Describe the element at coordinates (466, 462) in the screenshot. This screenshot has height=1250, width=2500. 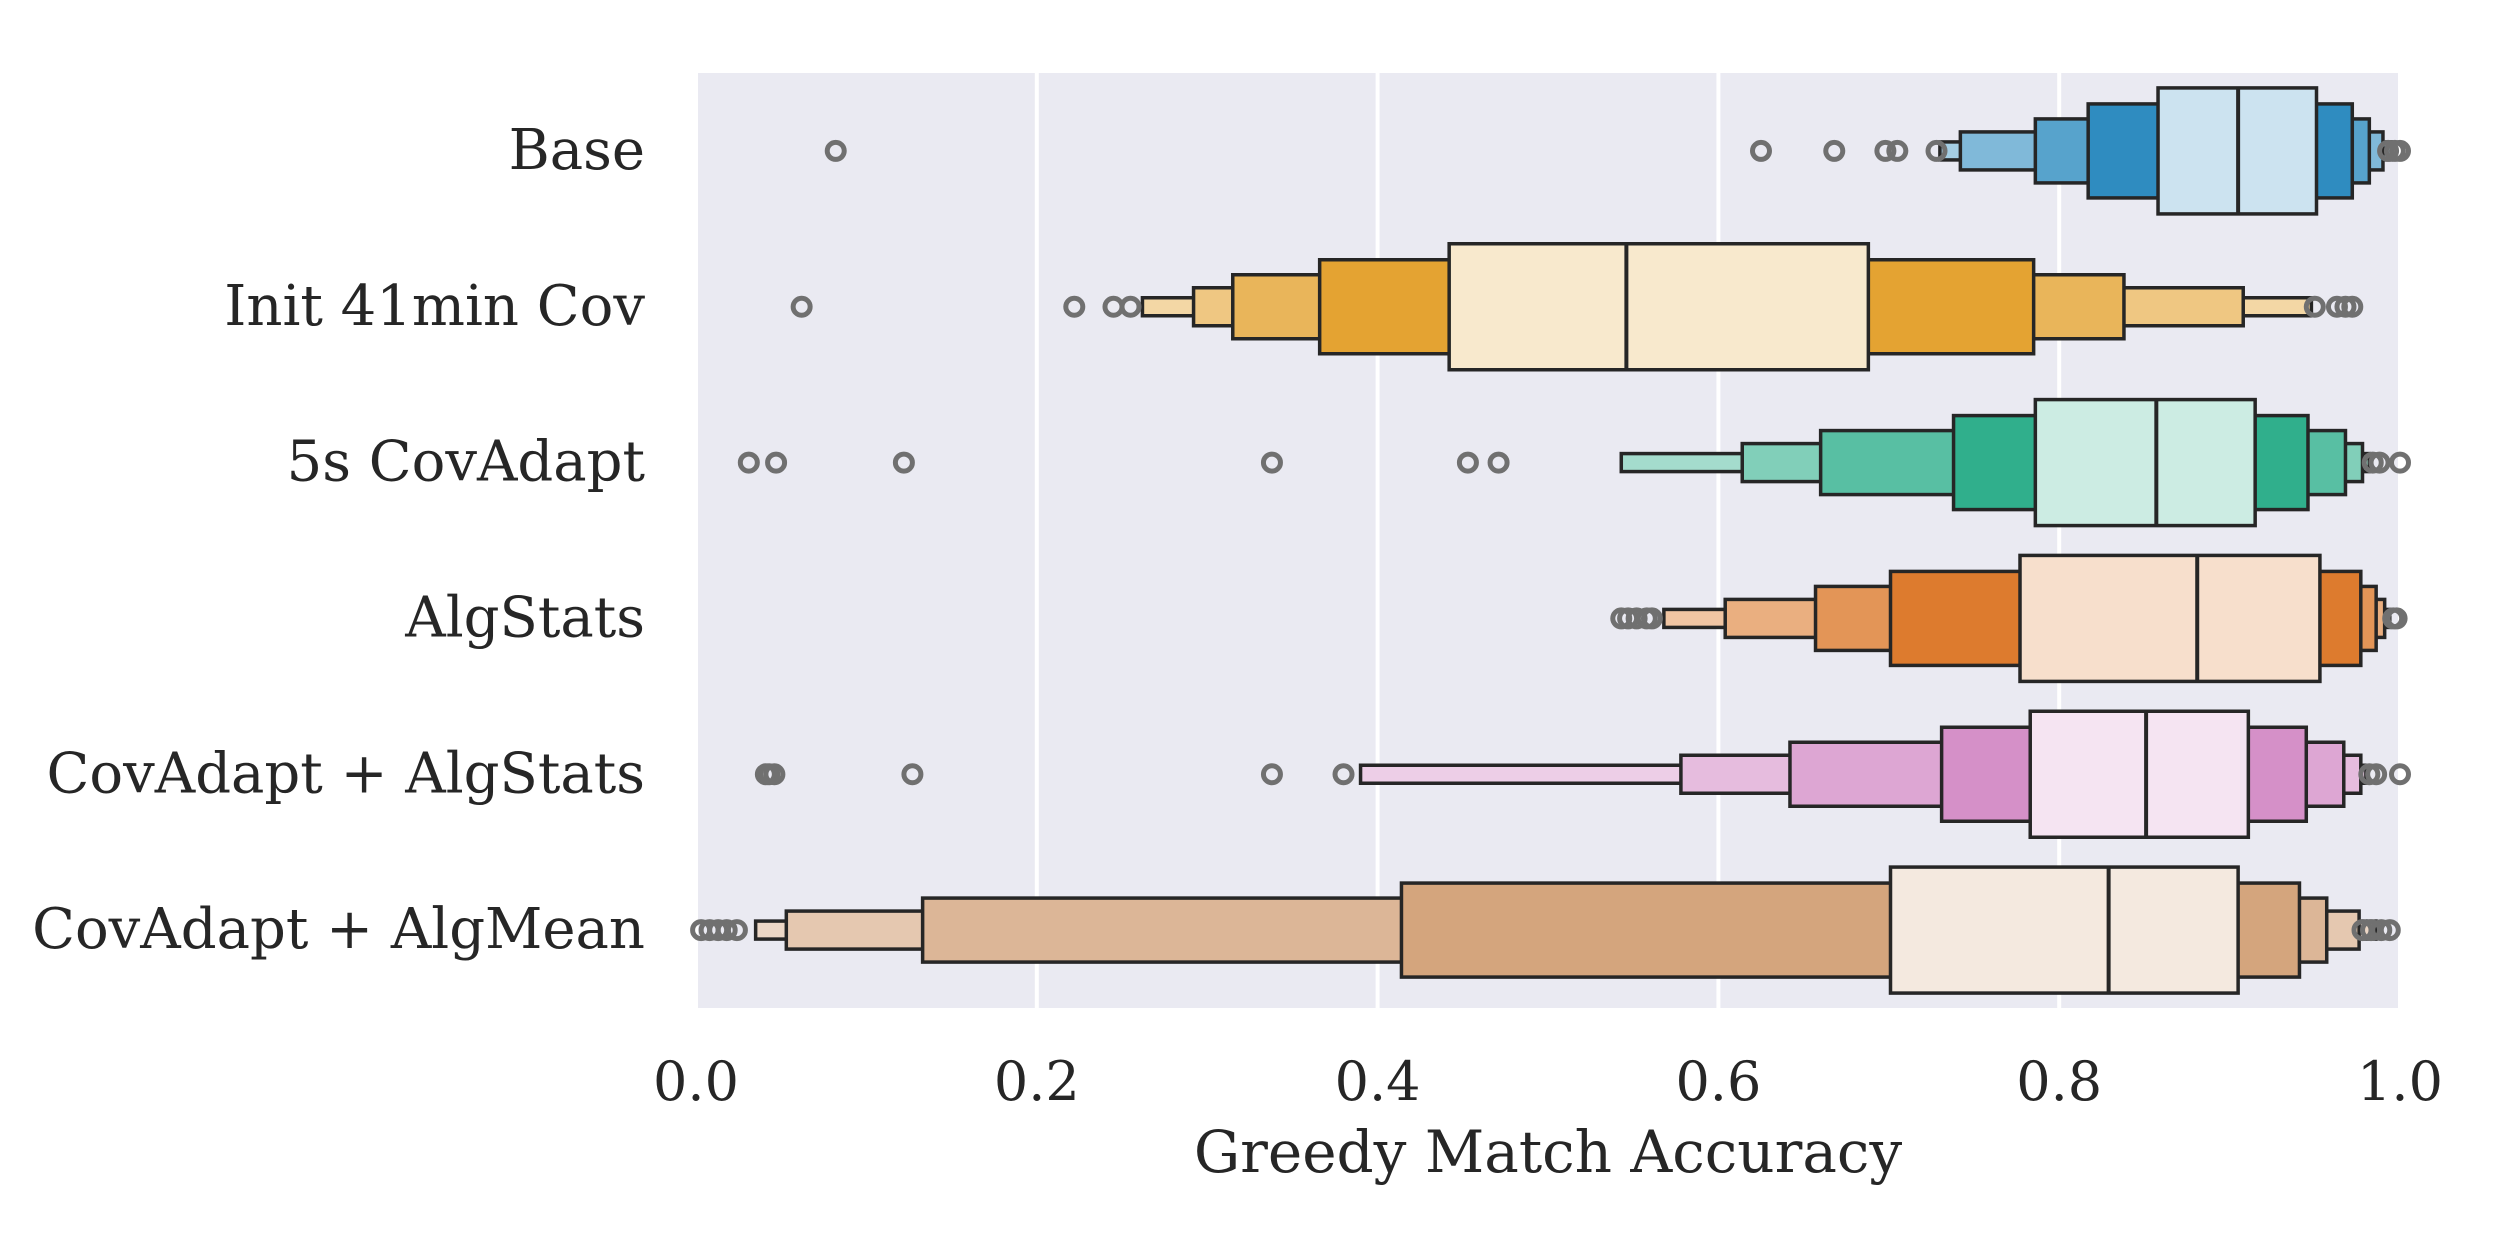
I see `category-label: 5s CovAdapt` at that location.